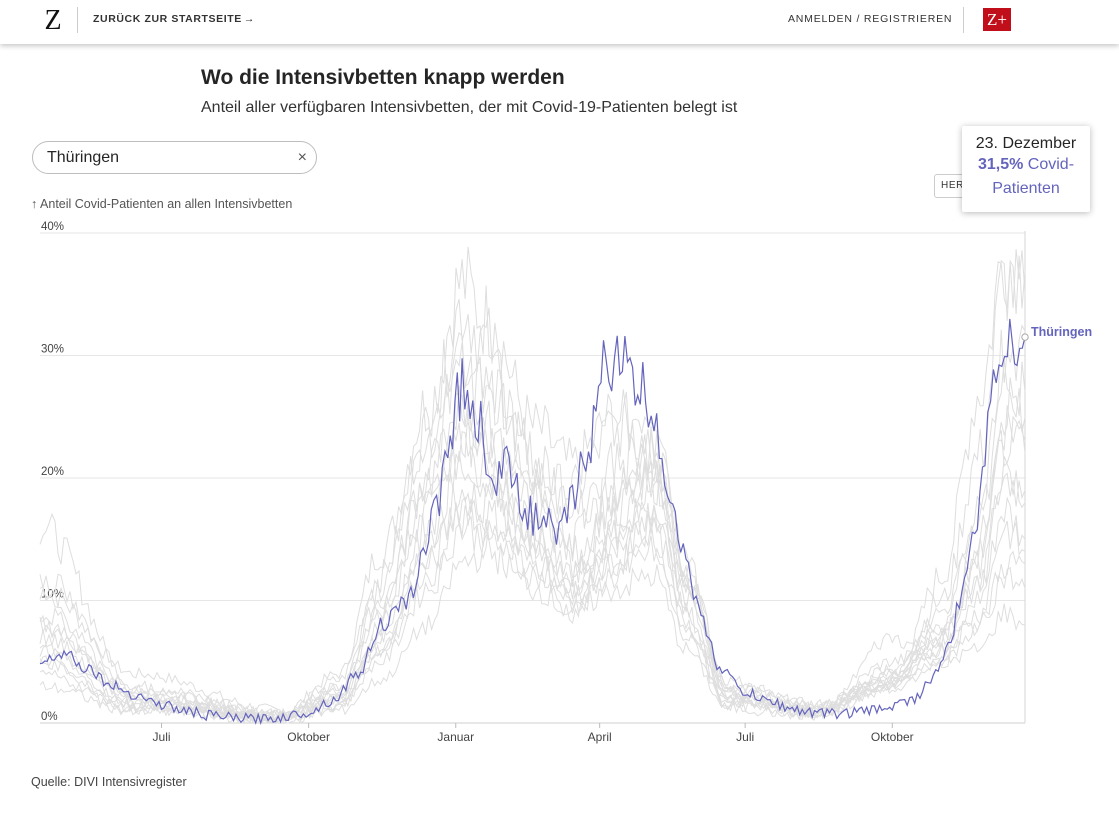 The height and width of the screenshot is (823, 1119). What do you see at coordinates (1026, 143) in the screenshot?
I see `tooltip-date: 23. Dezember` at bounding box center [1026, 143].